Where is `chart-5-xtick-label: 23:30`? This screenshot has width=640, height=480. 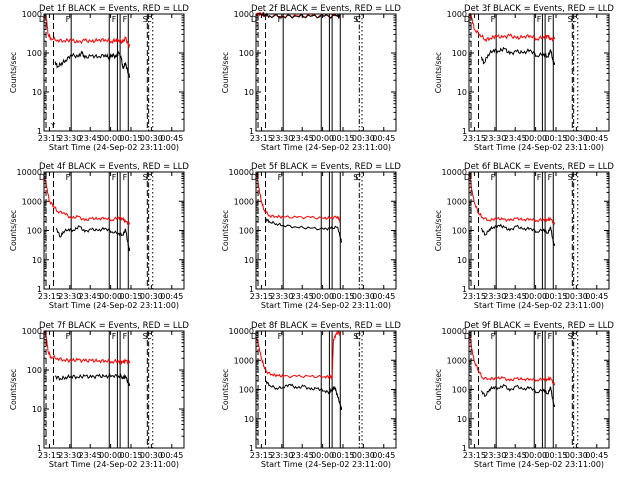 chart-5-xtick-label: 23:30 is located at coordinates (281, 296).